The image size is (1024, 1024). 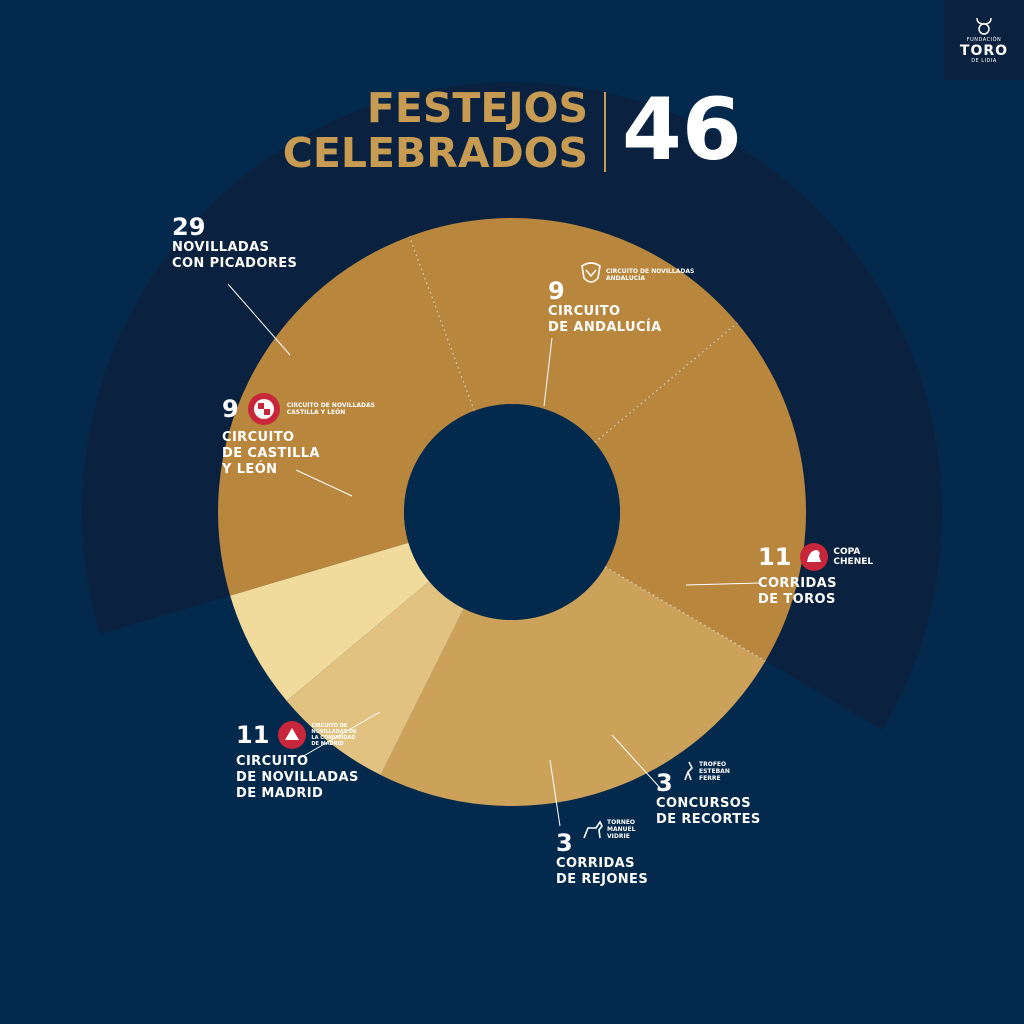 What do you see at coordinates (984, 26) in the screenshot?
I see `bull-icon` at bounding box center [984, 26].